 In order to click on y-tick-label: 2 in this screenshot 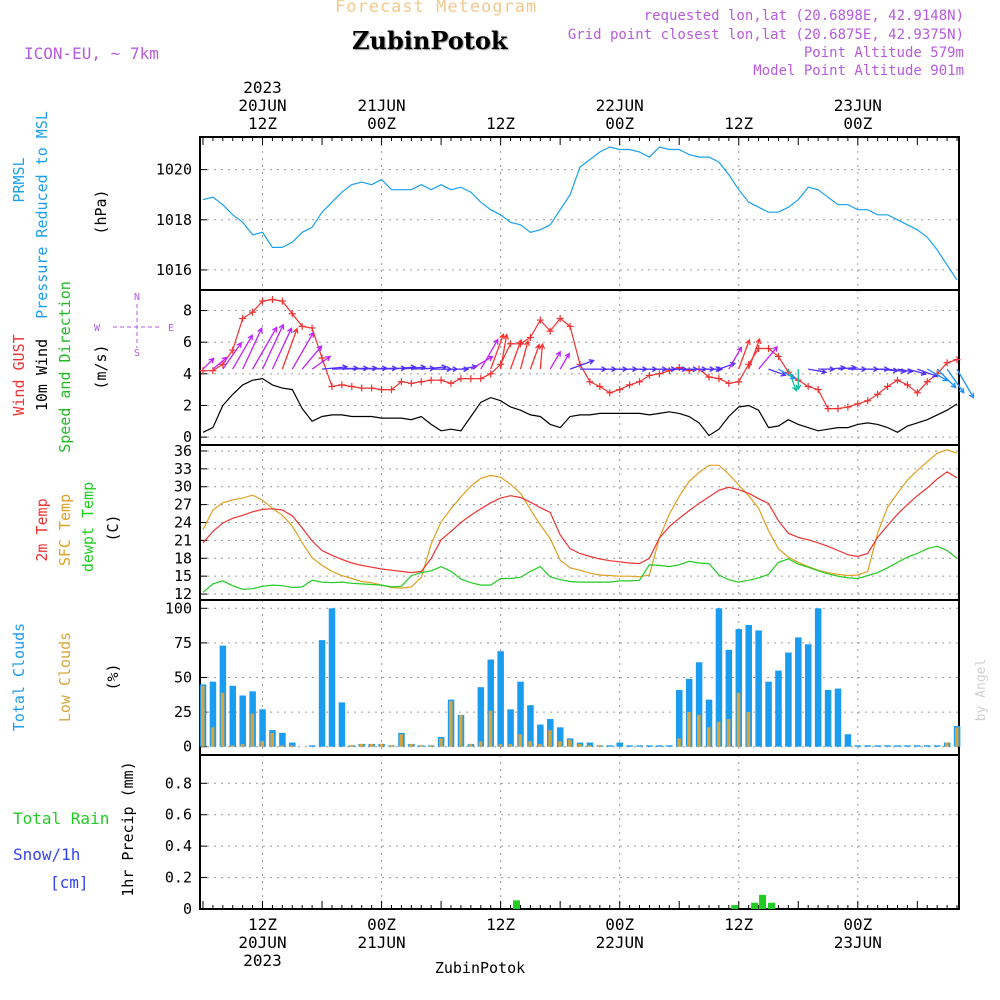, I will do `click(187, 405)`.